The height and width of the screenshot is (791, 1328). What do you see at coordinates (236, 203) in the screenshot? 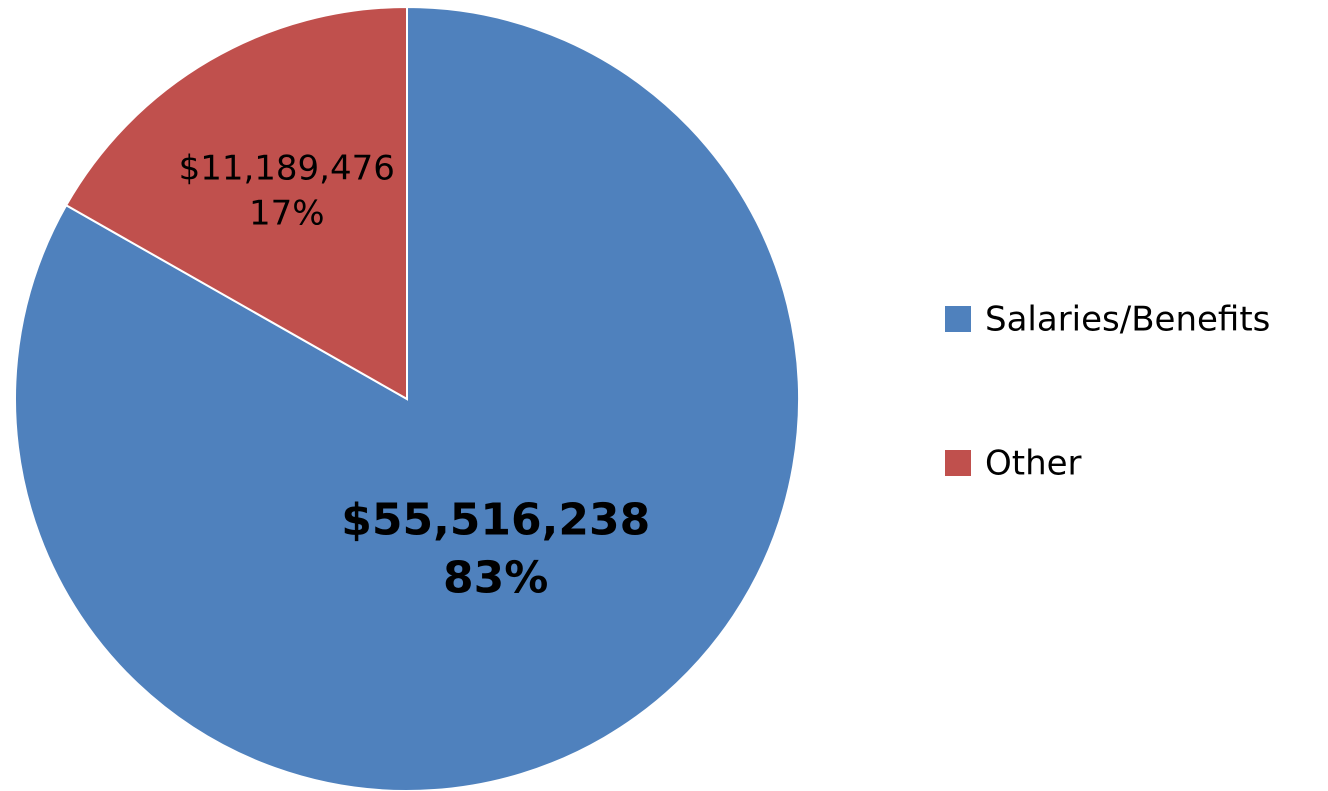
I see `pie-slice` at bounding box center [236, 203].